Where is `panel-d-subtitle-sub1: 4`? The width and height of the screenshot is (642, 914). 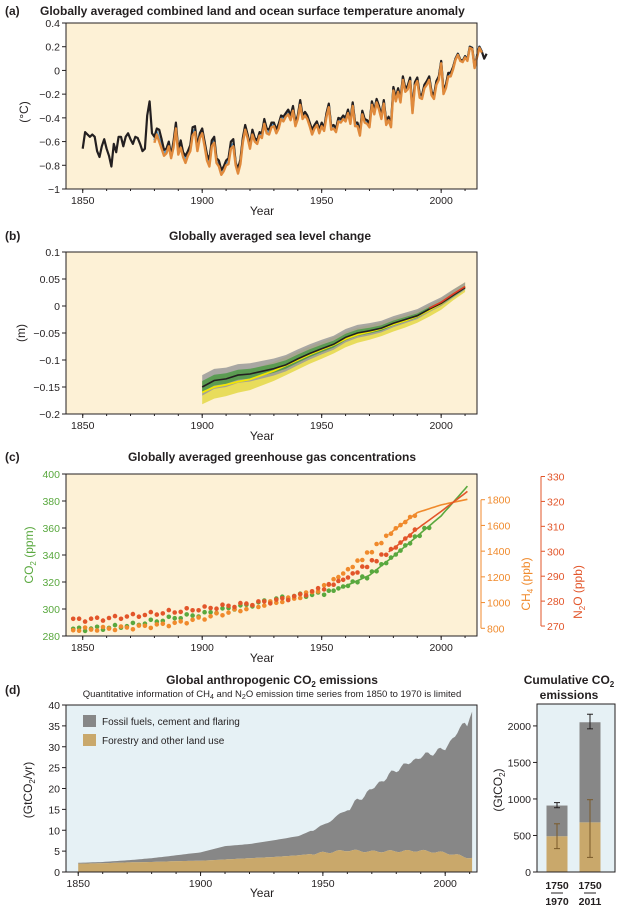 panel-d-subtitle-sub1: 4 is located at coordinates (212, 697).